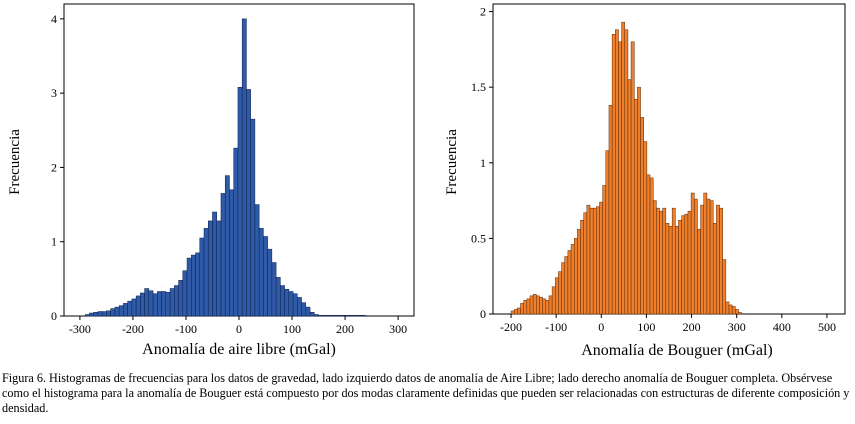 The image size is (855, 424). What do you see at coordinates (452, 162) in the screenshot?
I see `right-y-axis-label: Frecuencia` at bounding box center [452, 162].